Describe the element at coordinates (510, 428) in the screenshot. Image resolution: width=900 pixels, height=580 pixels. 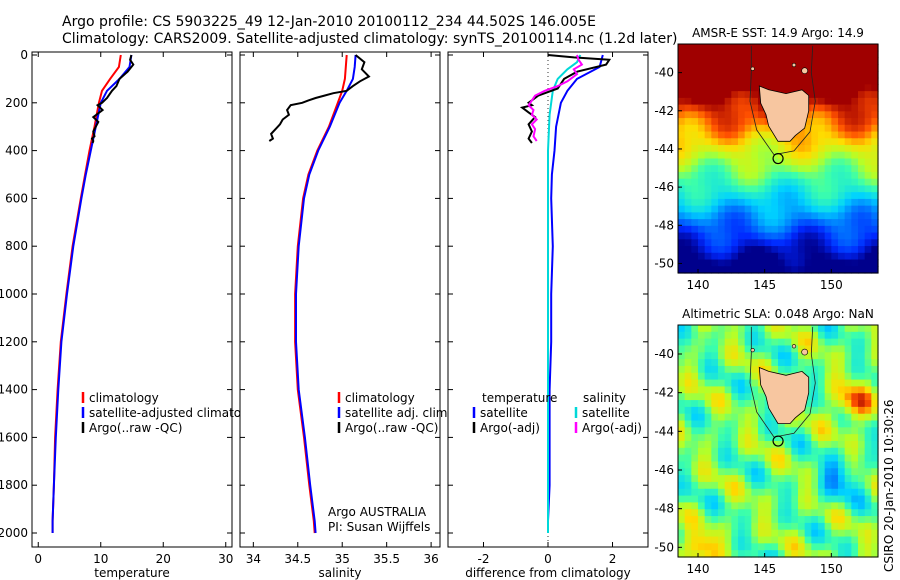
I see `difference-legend-temperature-label: Argo(-adj)` at that location.